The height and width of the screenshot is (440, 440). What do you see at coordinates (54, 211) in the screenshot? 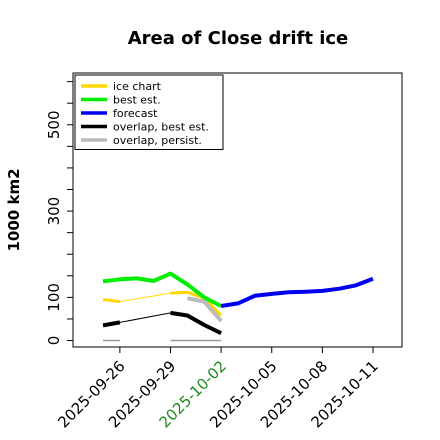
I see `y-tick-label: 300` at bounding box center [54, 211].